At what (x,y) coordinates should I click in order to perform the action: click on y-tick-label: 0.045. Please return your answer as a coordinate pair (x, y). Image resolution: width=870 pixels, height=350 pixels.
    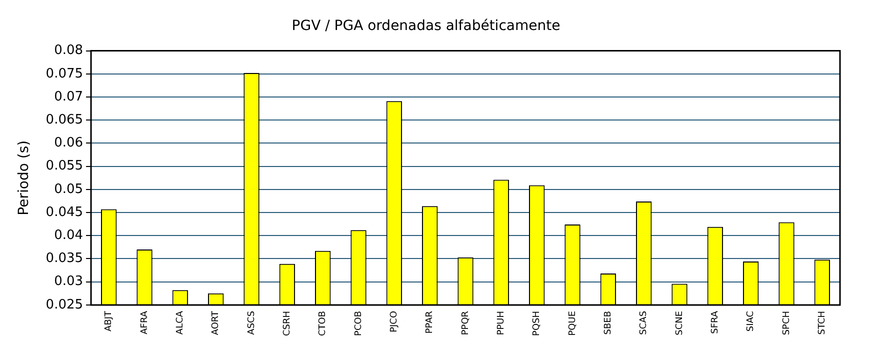
    Looking at the image, I should click on (65, 212).